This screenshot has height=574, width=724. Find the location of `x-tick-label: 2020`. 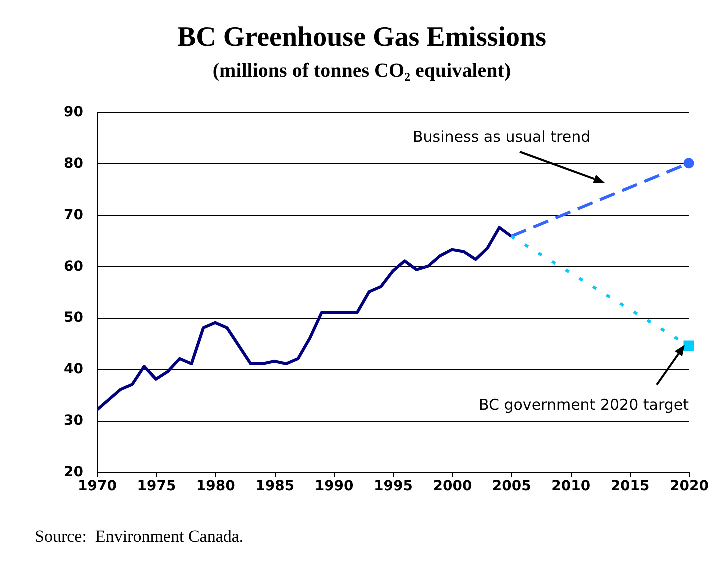

x-tick-label: 2020 is located at coordinates (690, 486).